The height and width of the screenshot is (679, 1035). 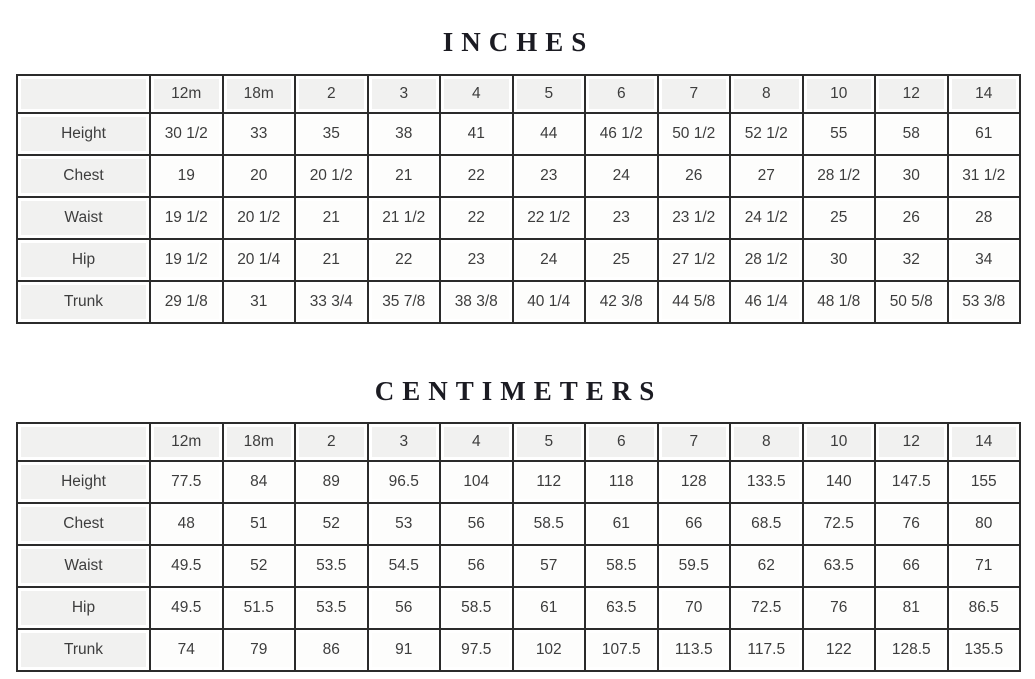 What do you see at coordinates (476, 482) in the screenshot?
I see `measurement-value-cell: 104` at bounding box center [476, 482].